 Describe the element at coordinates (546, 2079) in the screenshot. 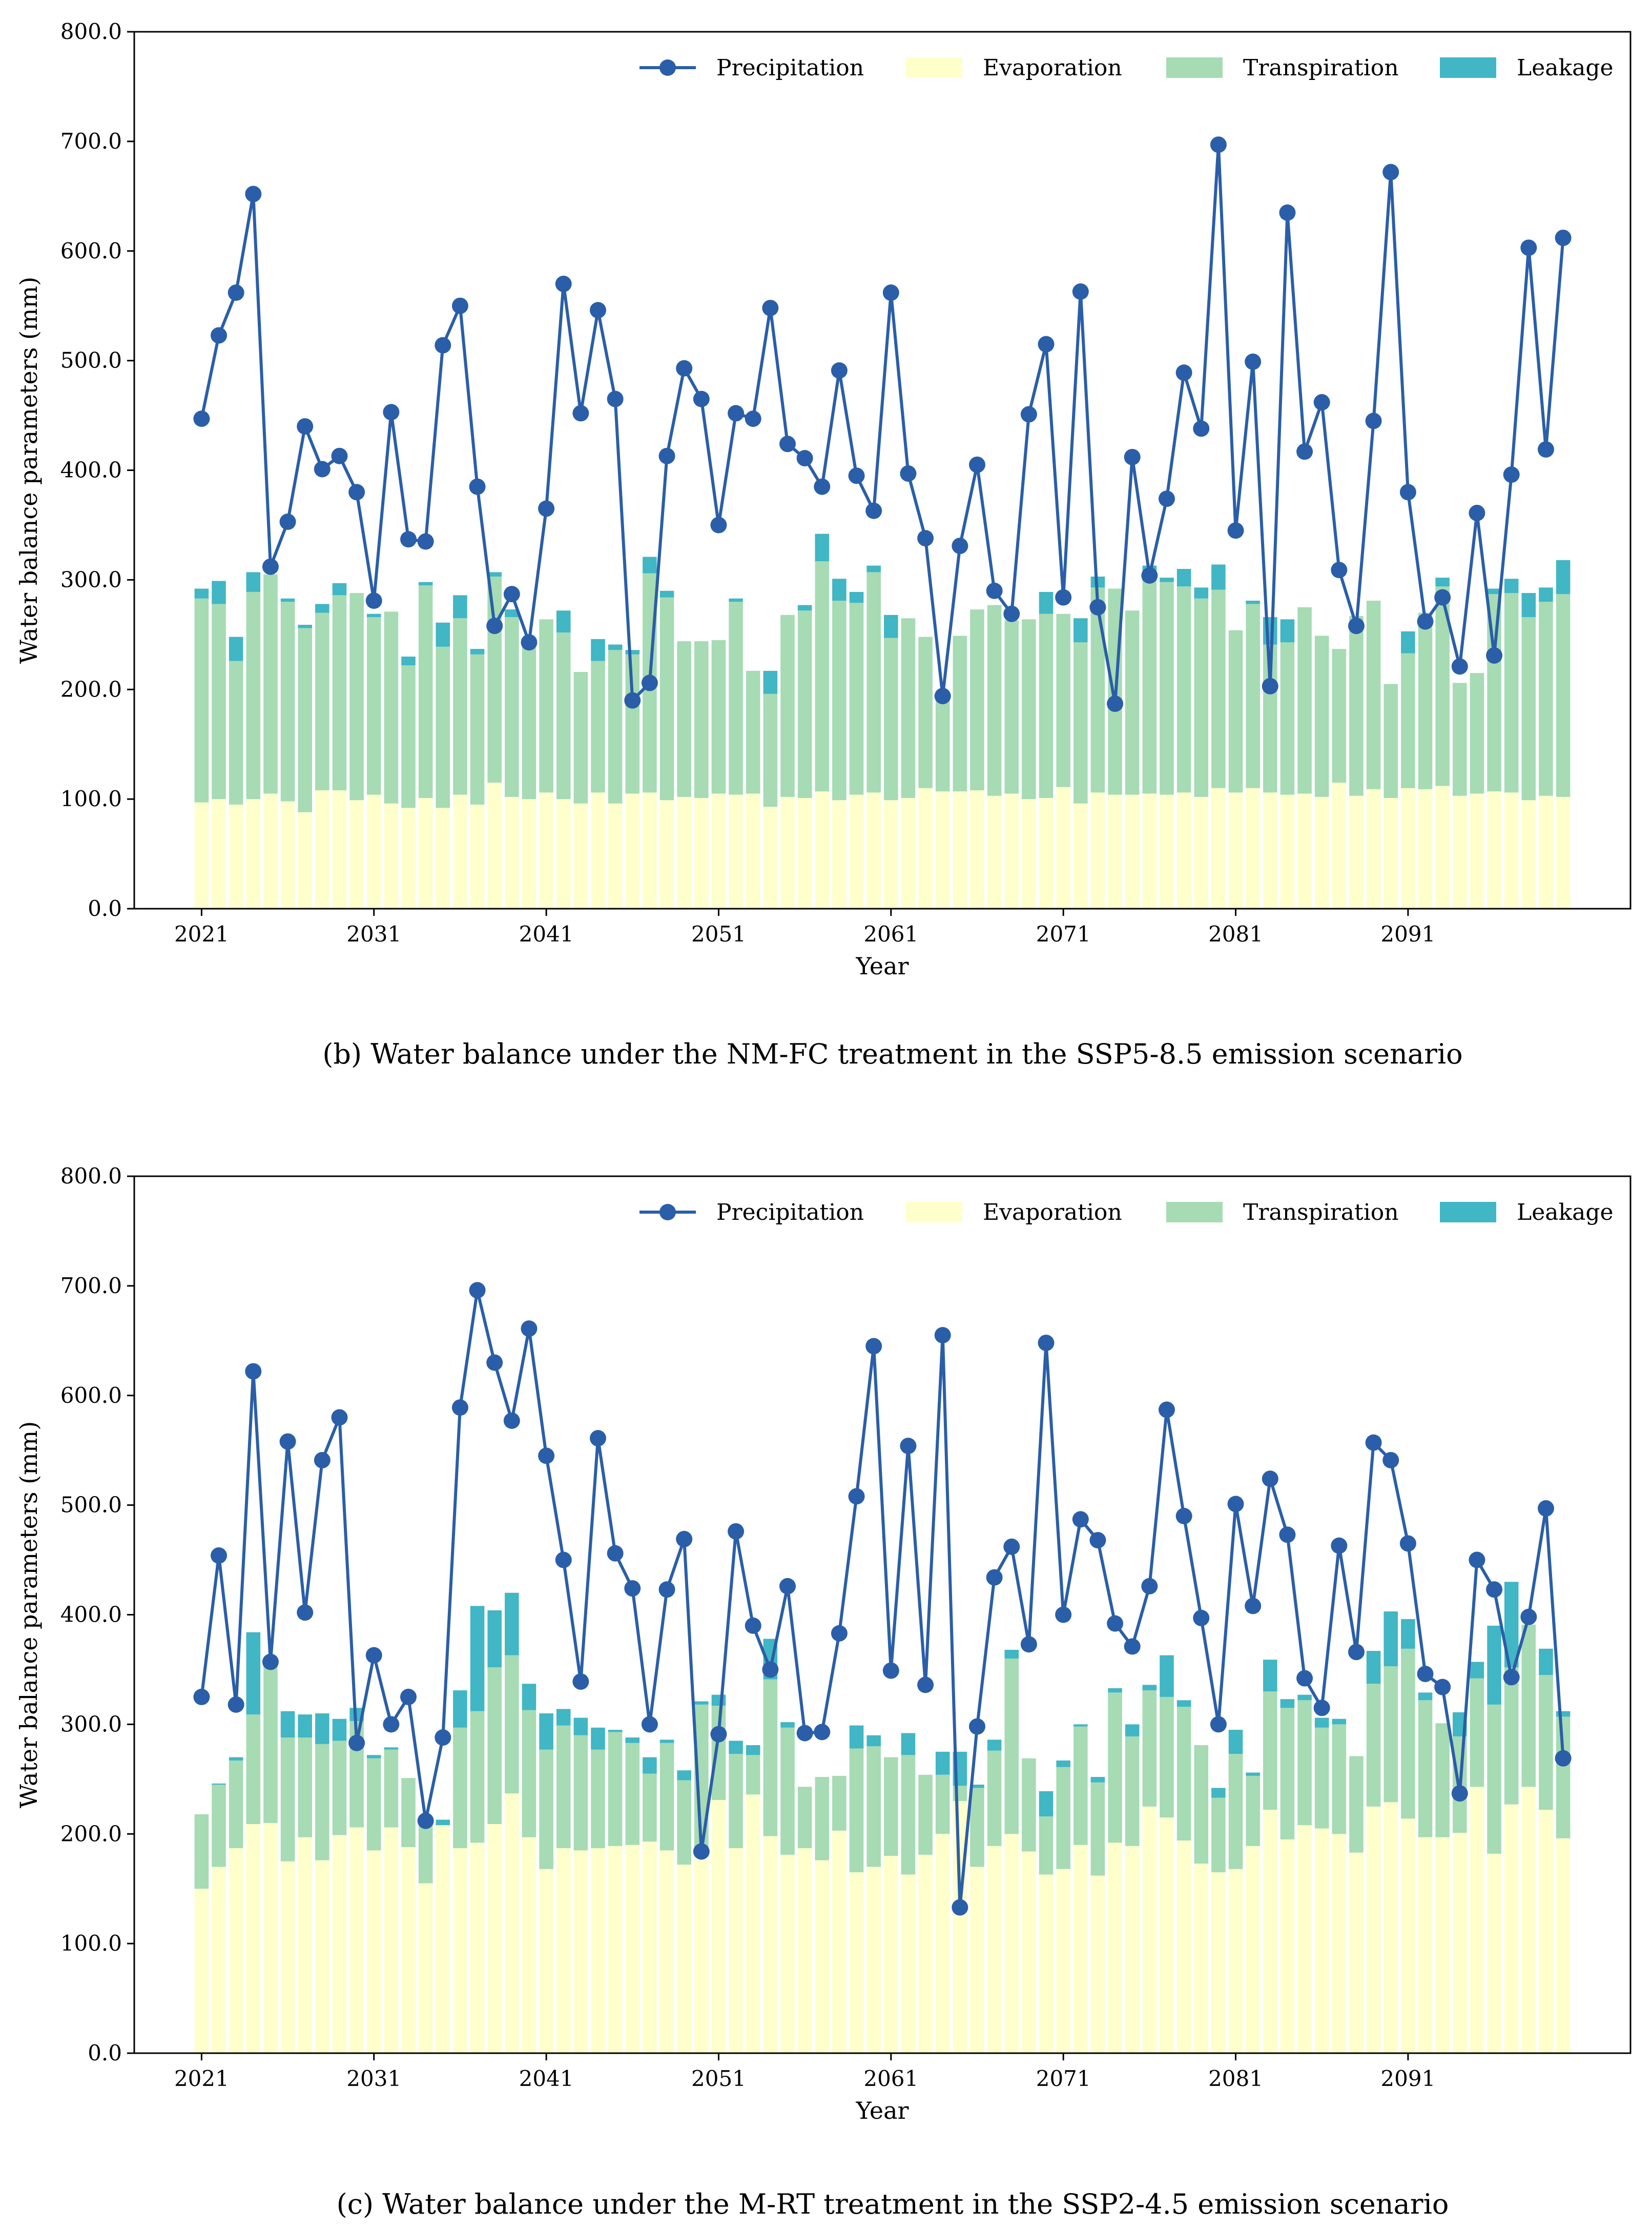

I see `x-tick-label: 2041` at that location.